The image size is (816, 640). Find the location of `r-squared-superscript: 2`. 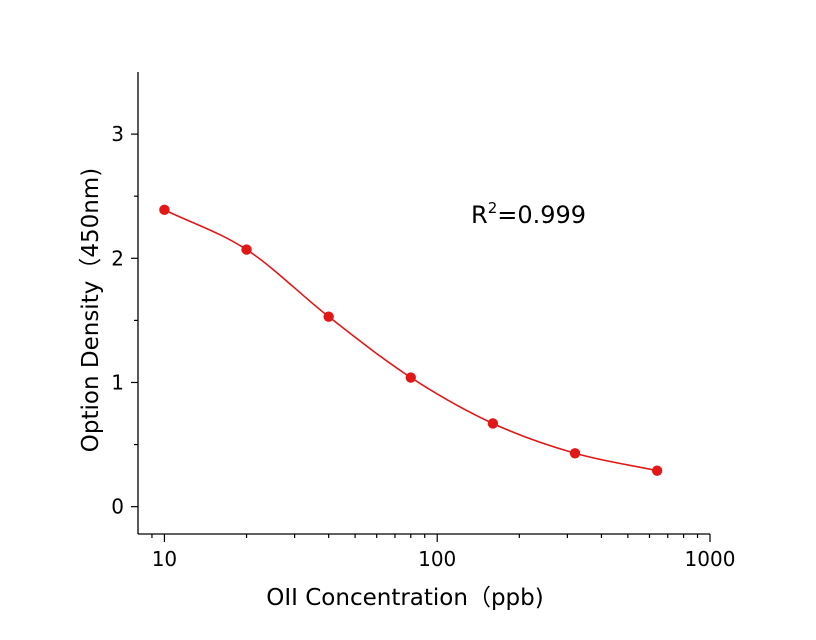

r-squared-superscript: 2 is located at coordinates (493, 208).